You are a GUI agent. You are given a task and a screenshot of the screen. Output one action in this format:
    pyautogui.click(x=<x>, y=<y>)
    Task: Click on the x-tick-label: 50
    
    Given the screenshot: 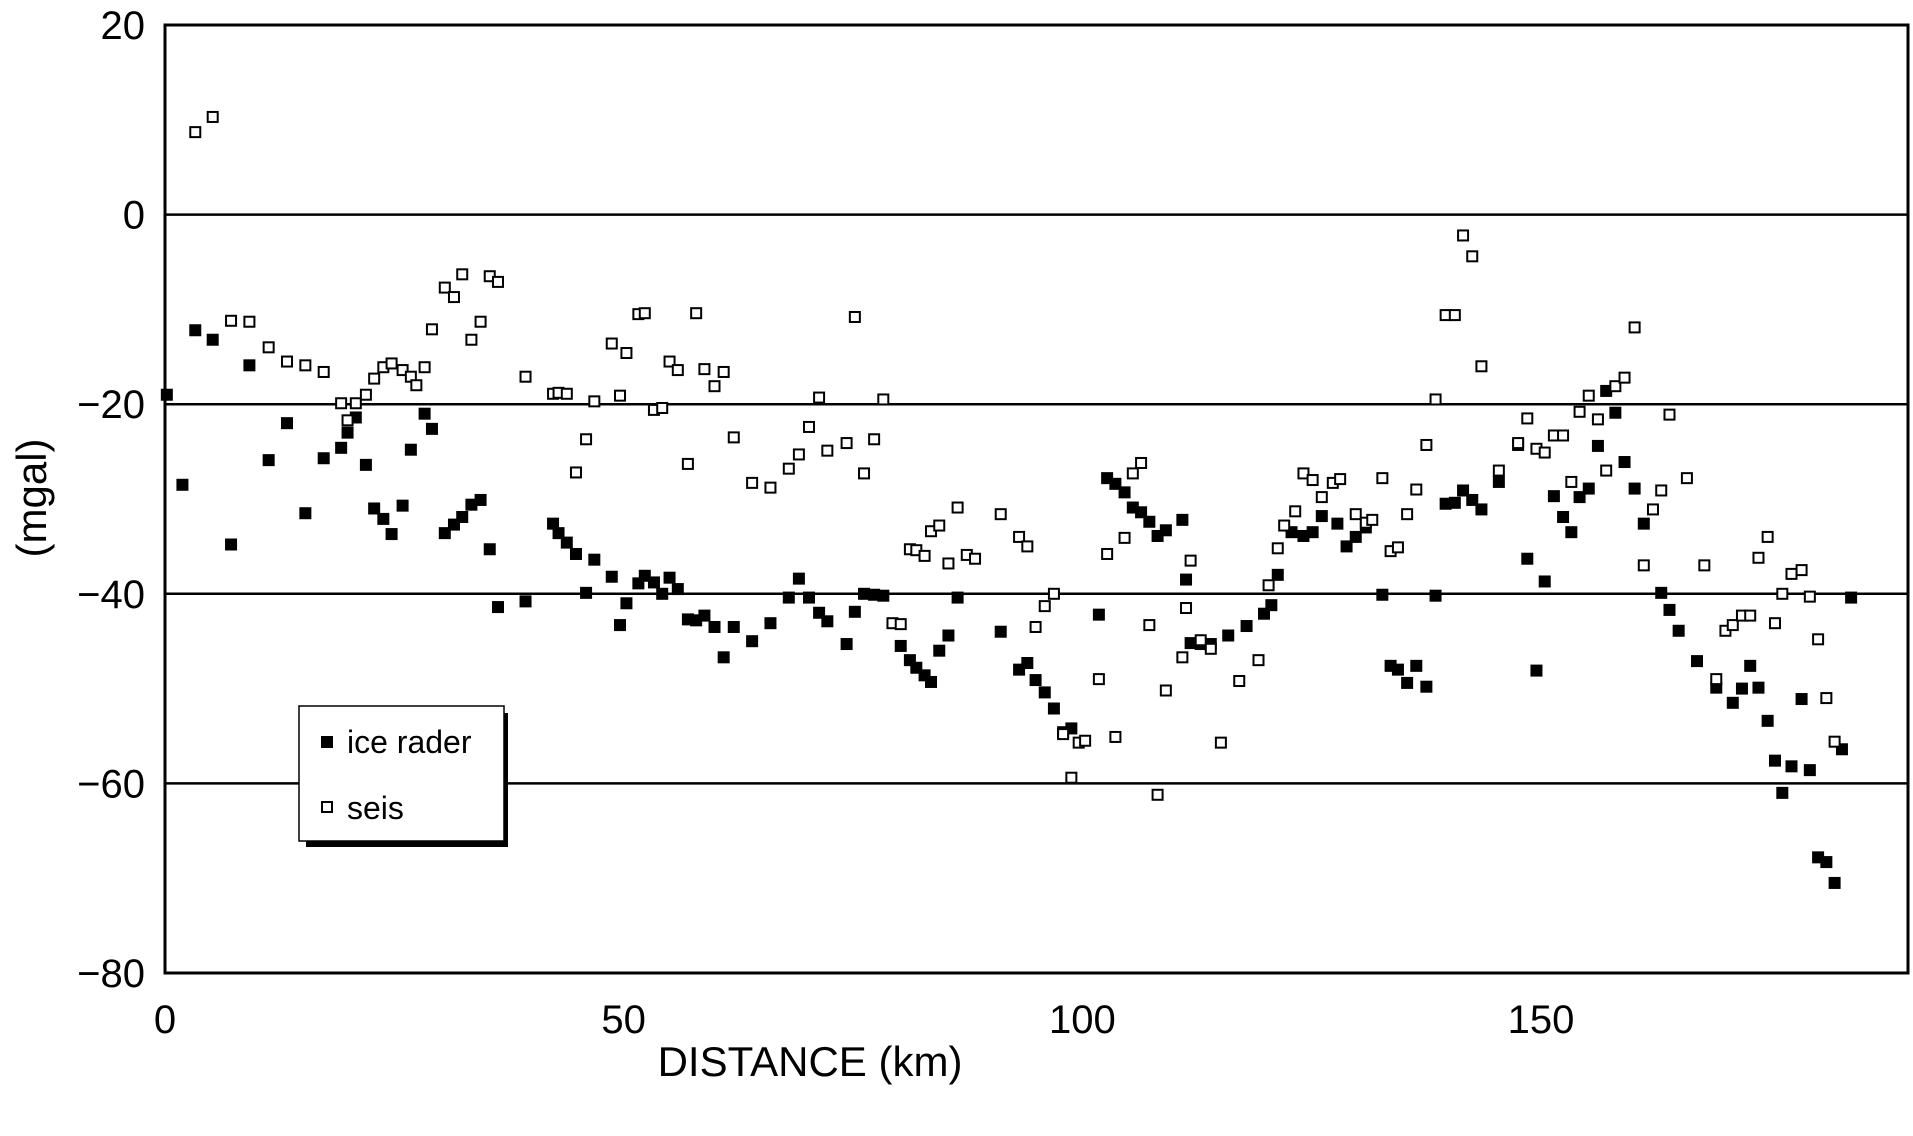 What is the action you would take?
    pyautogui.click(x=623, y=1020)
    